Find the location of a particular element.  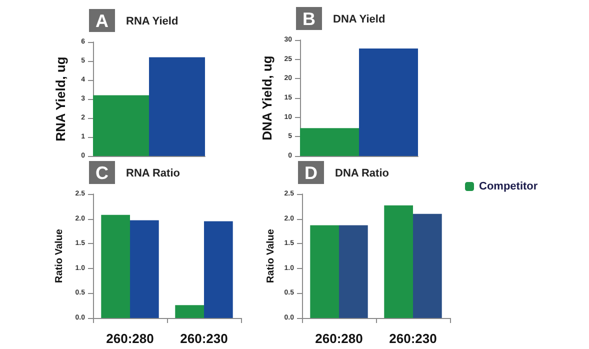

y-axis-title: RNA Yield, ug is located at coordinates (60, 99).